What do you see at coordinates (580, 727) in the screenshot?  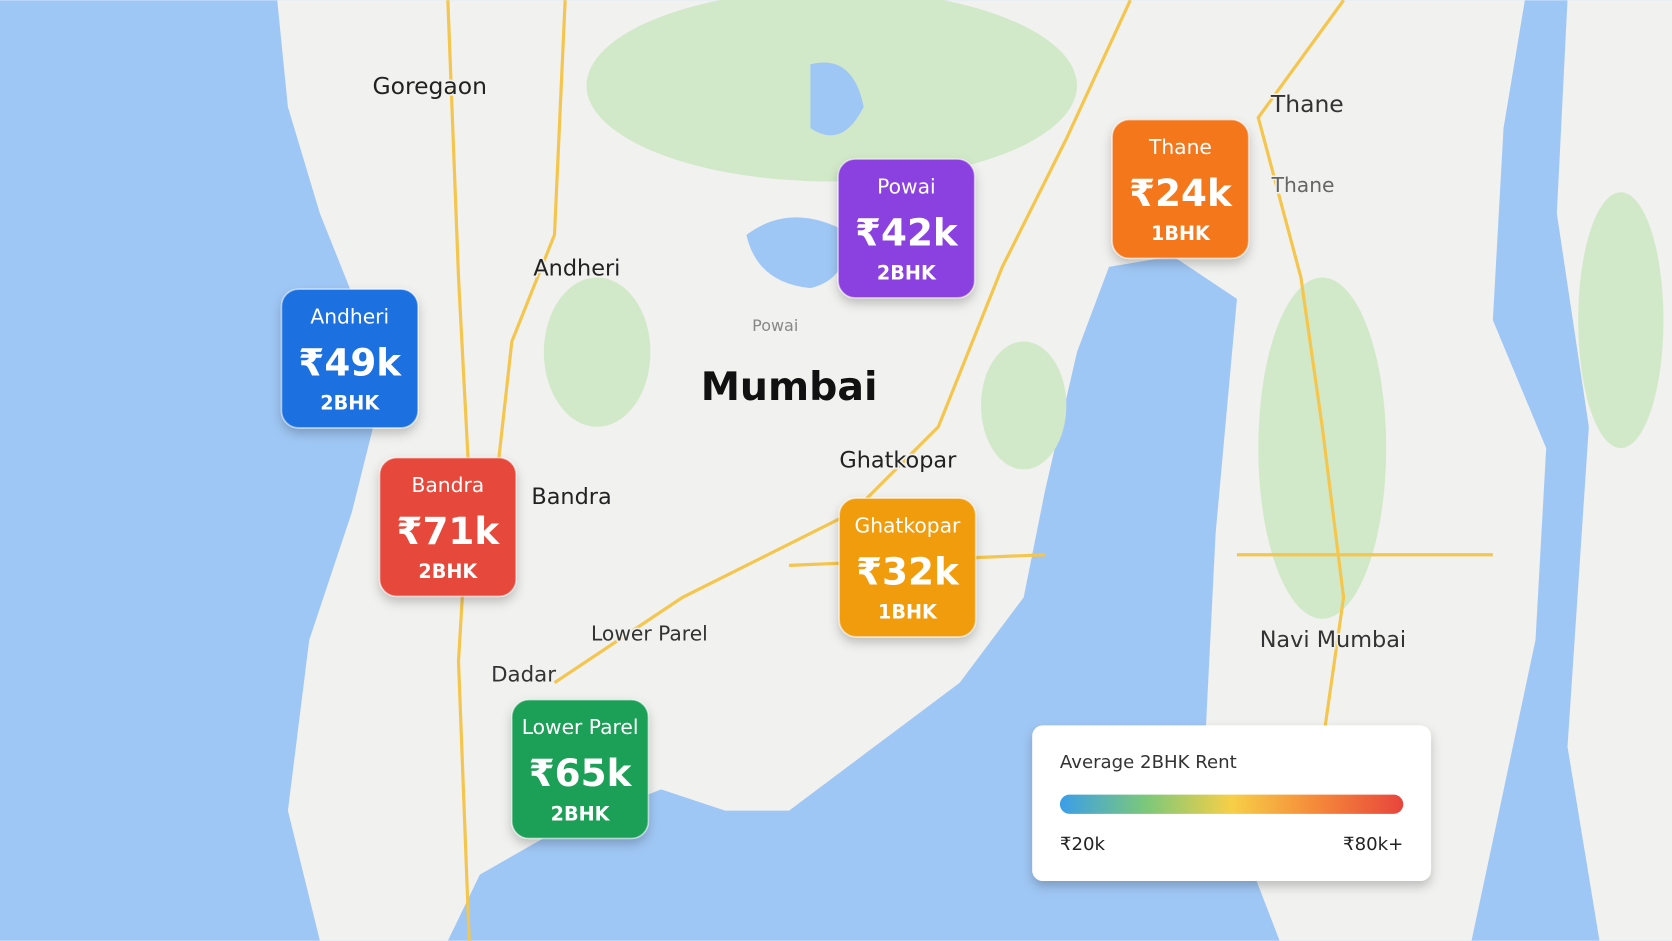 I see `marker-area: Lower Parel` at bounding box center [580, 727].